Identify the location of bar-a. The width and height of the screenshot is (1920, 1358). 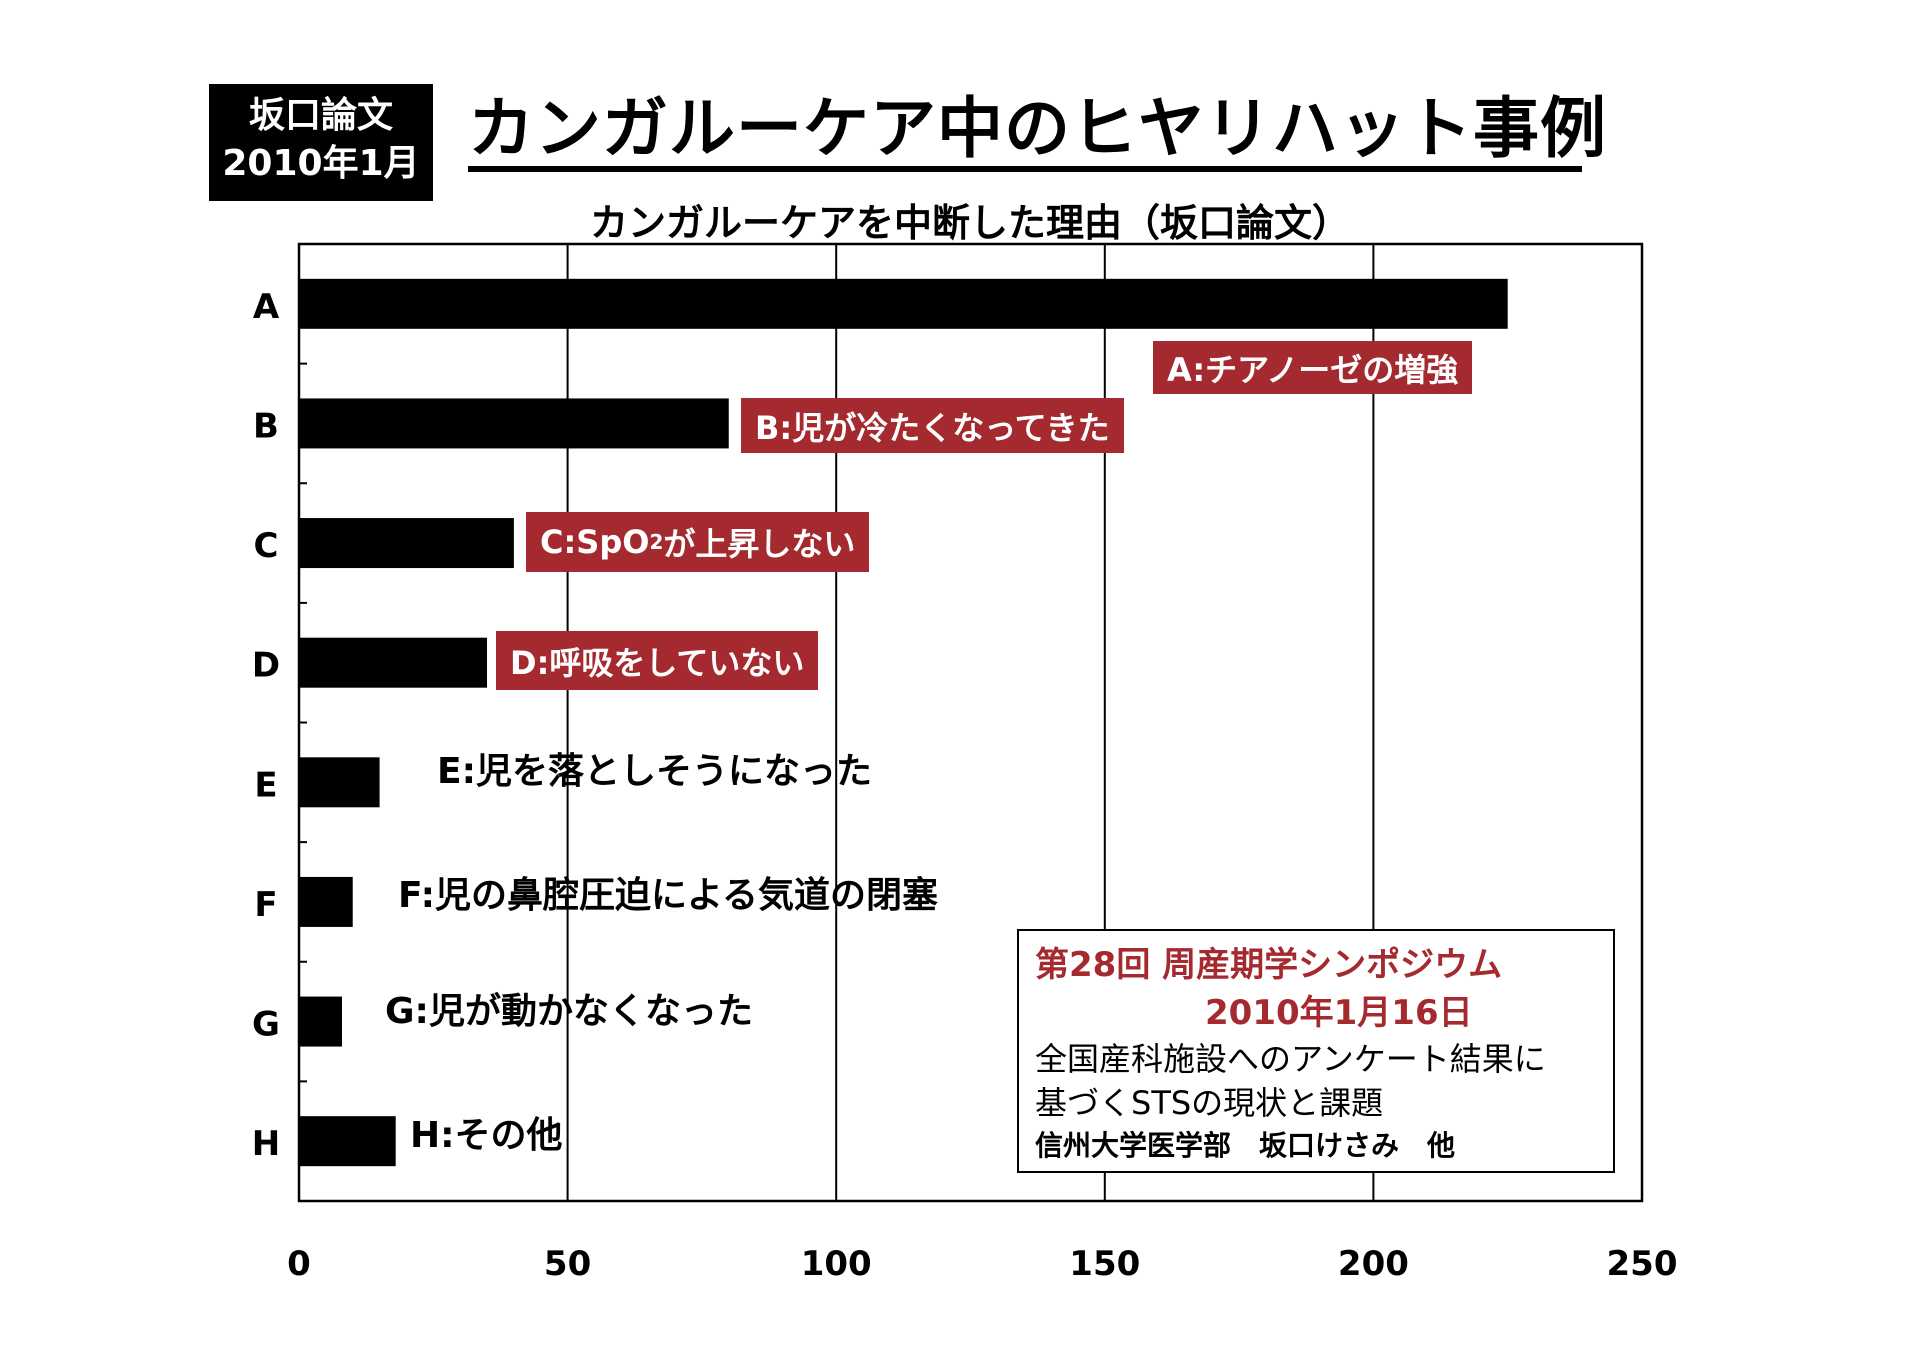
(903, 303).